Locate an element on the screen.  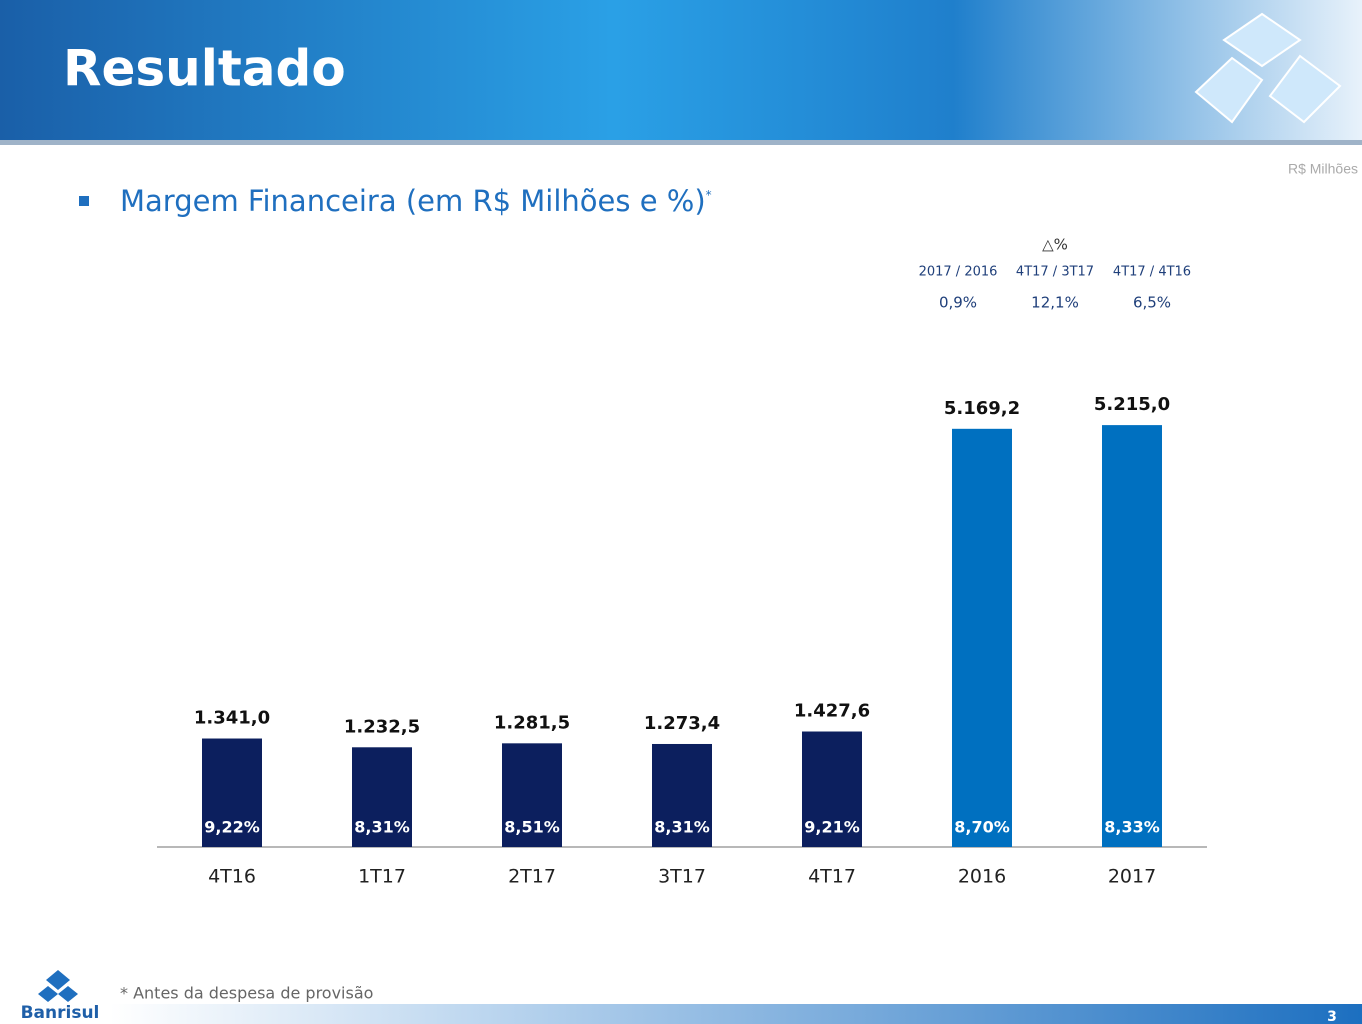
variation-column: 4T17 / 4T16 is located at coordinates (1152, 272).